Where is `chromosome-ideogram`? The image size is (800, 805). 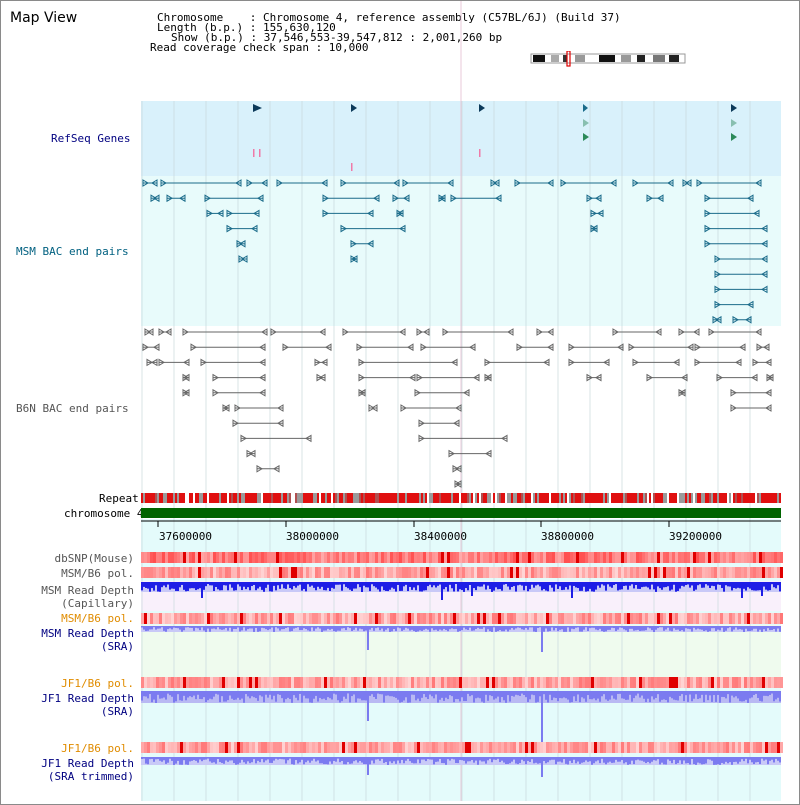 chromosome-ideogram is located at coordinates (609, 59).